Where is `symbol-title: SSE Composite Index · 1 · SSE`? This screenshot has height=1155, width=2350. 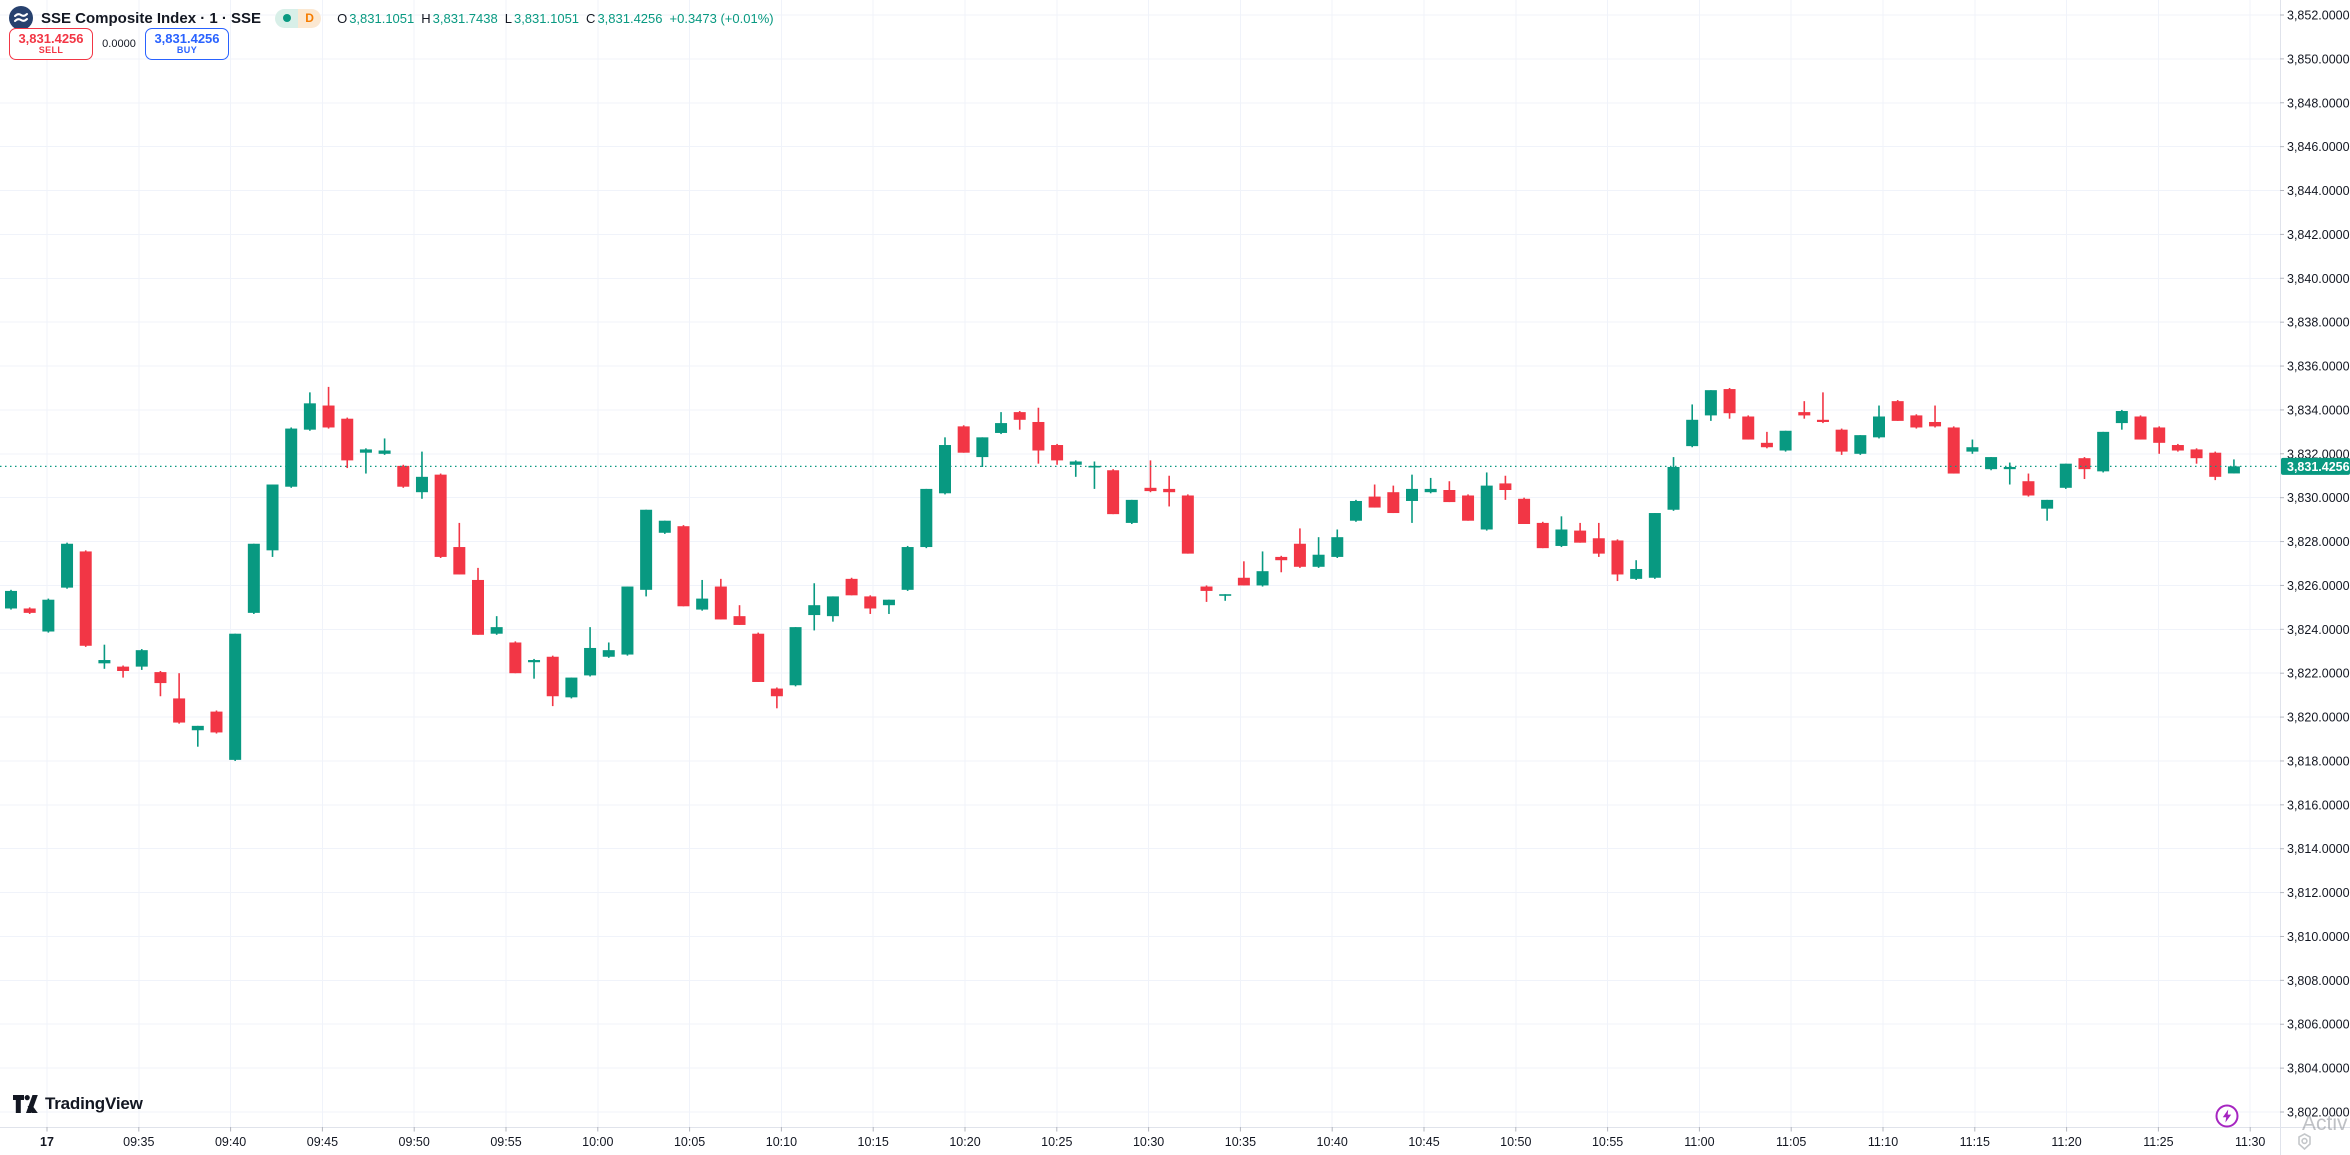
symbol-title: SSE Composite Index · 1 · SSE is located at coordinates (151, 18).